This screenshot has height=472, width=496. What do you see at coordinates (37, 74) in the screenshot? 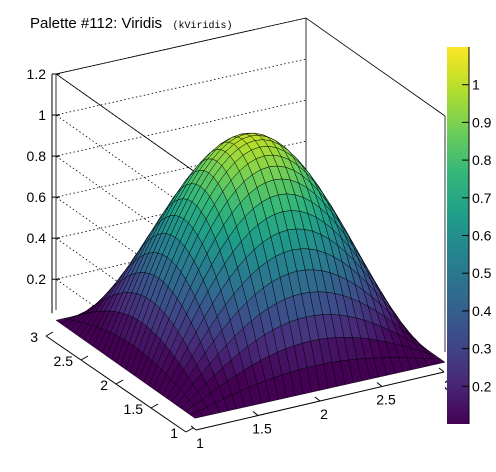
I see `z-tick-label: 1.2` at bounding box center [37, 74].